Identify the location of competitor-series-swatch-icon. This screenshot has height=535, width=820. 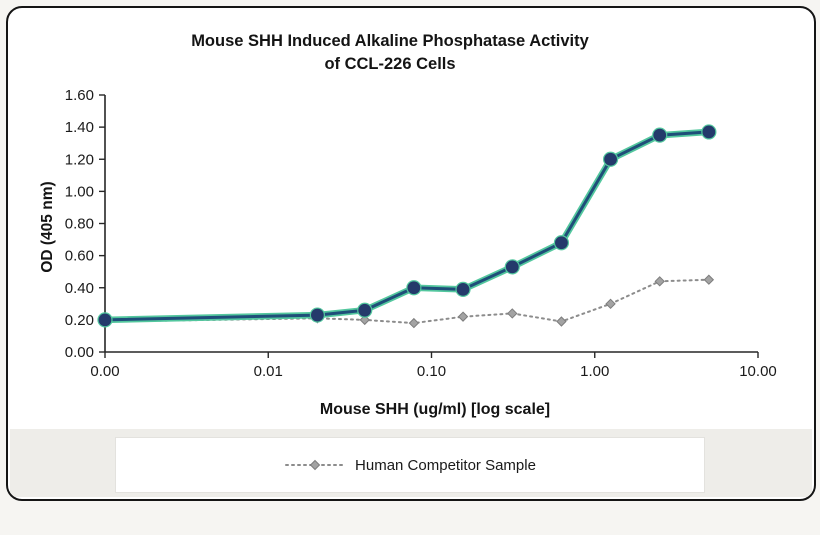
(315, 465).